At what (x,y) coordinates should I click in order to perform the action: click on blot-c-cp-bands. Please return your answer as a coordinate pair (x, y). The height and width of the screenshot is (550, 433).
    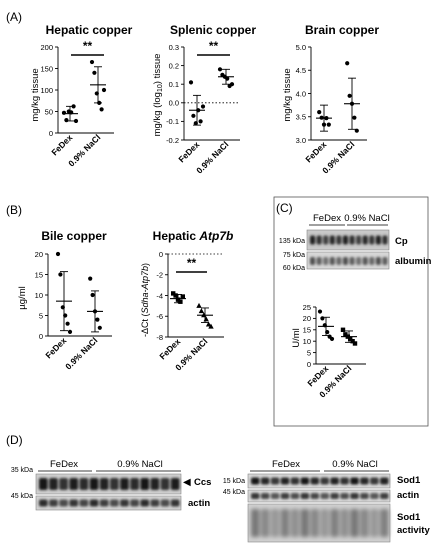
    Looking at the image, I should click on (349, 240).